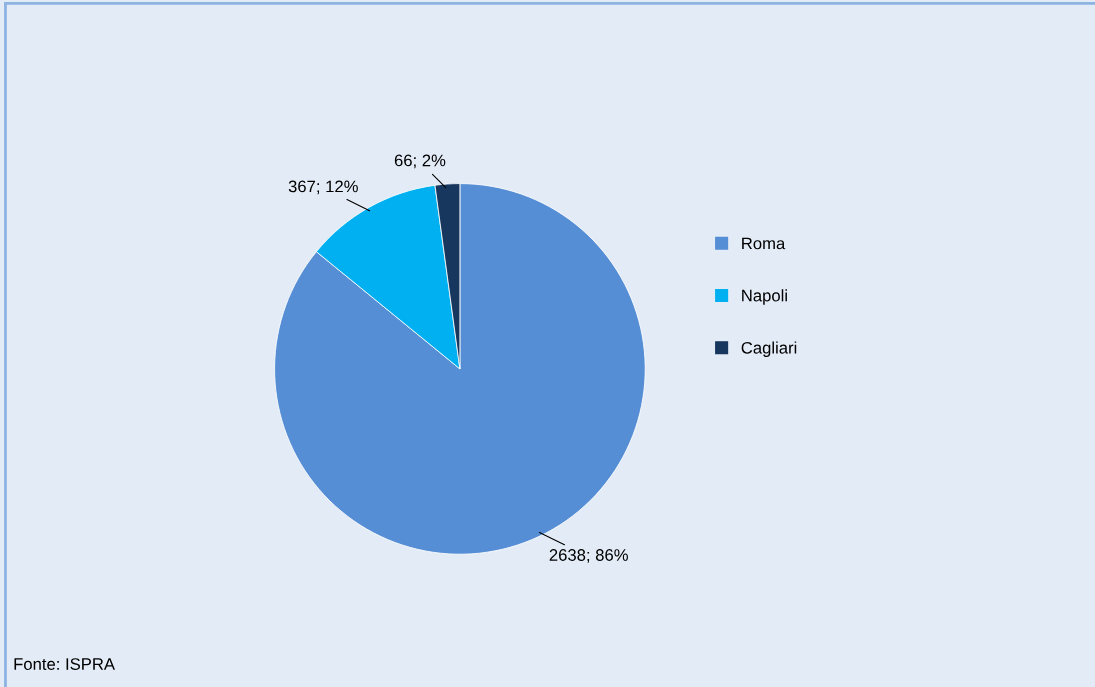 The image size is (1095, 687). What do you see at coordinates (64, 664) in the screenshot?
I see `source-note: Fonte: ISPRA` at bounding box center [64, 664].